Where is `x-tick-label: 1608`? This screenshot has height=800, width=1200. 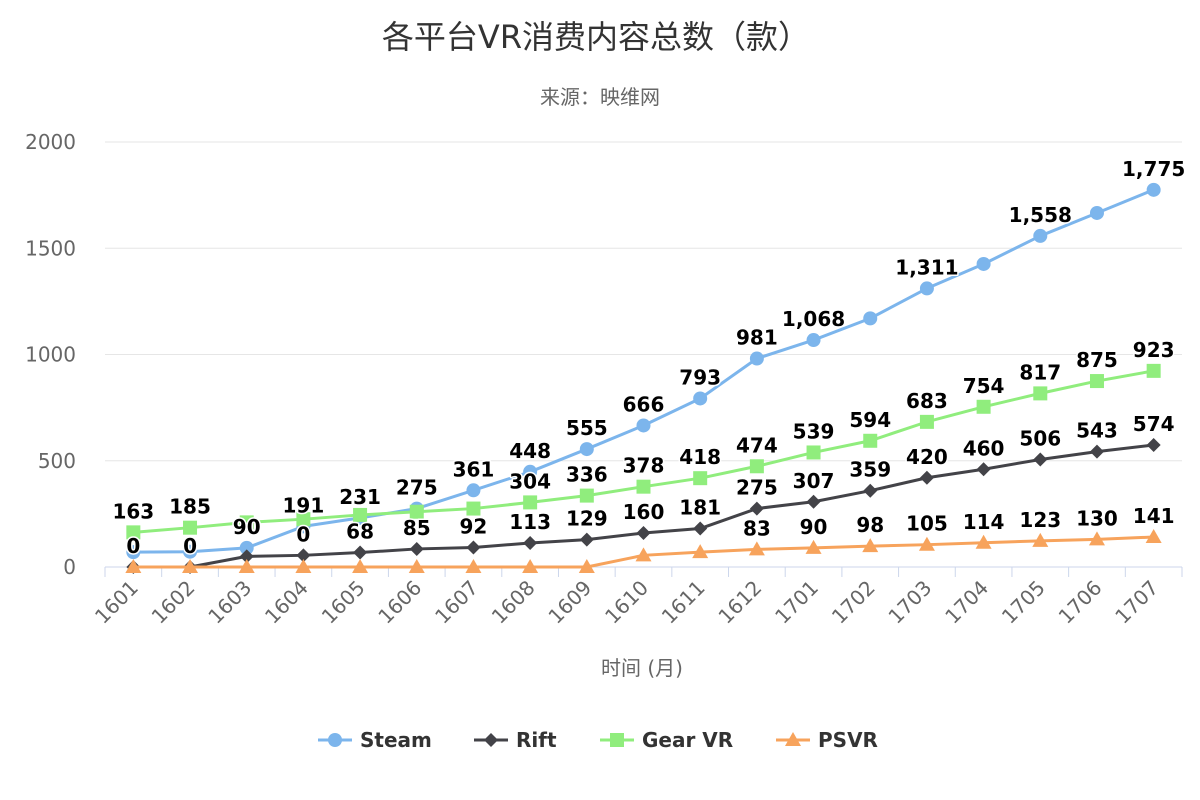
x-tick-label: 1608 is located at coordinates (513, 602).